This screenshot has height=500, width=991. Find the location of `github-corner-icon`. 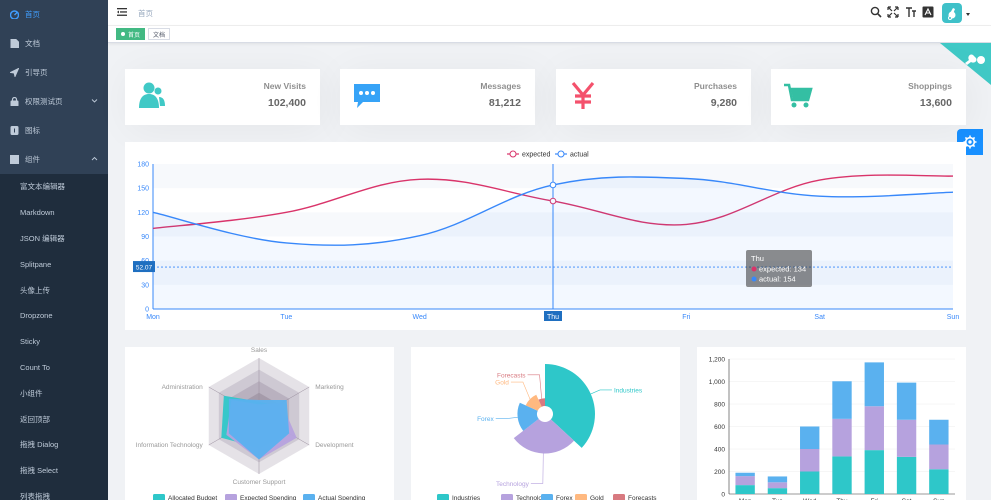

github-corner-icon is located at coordinates (965, 64).